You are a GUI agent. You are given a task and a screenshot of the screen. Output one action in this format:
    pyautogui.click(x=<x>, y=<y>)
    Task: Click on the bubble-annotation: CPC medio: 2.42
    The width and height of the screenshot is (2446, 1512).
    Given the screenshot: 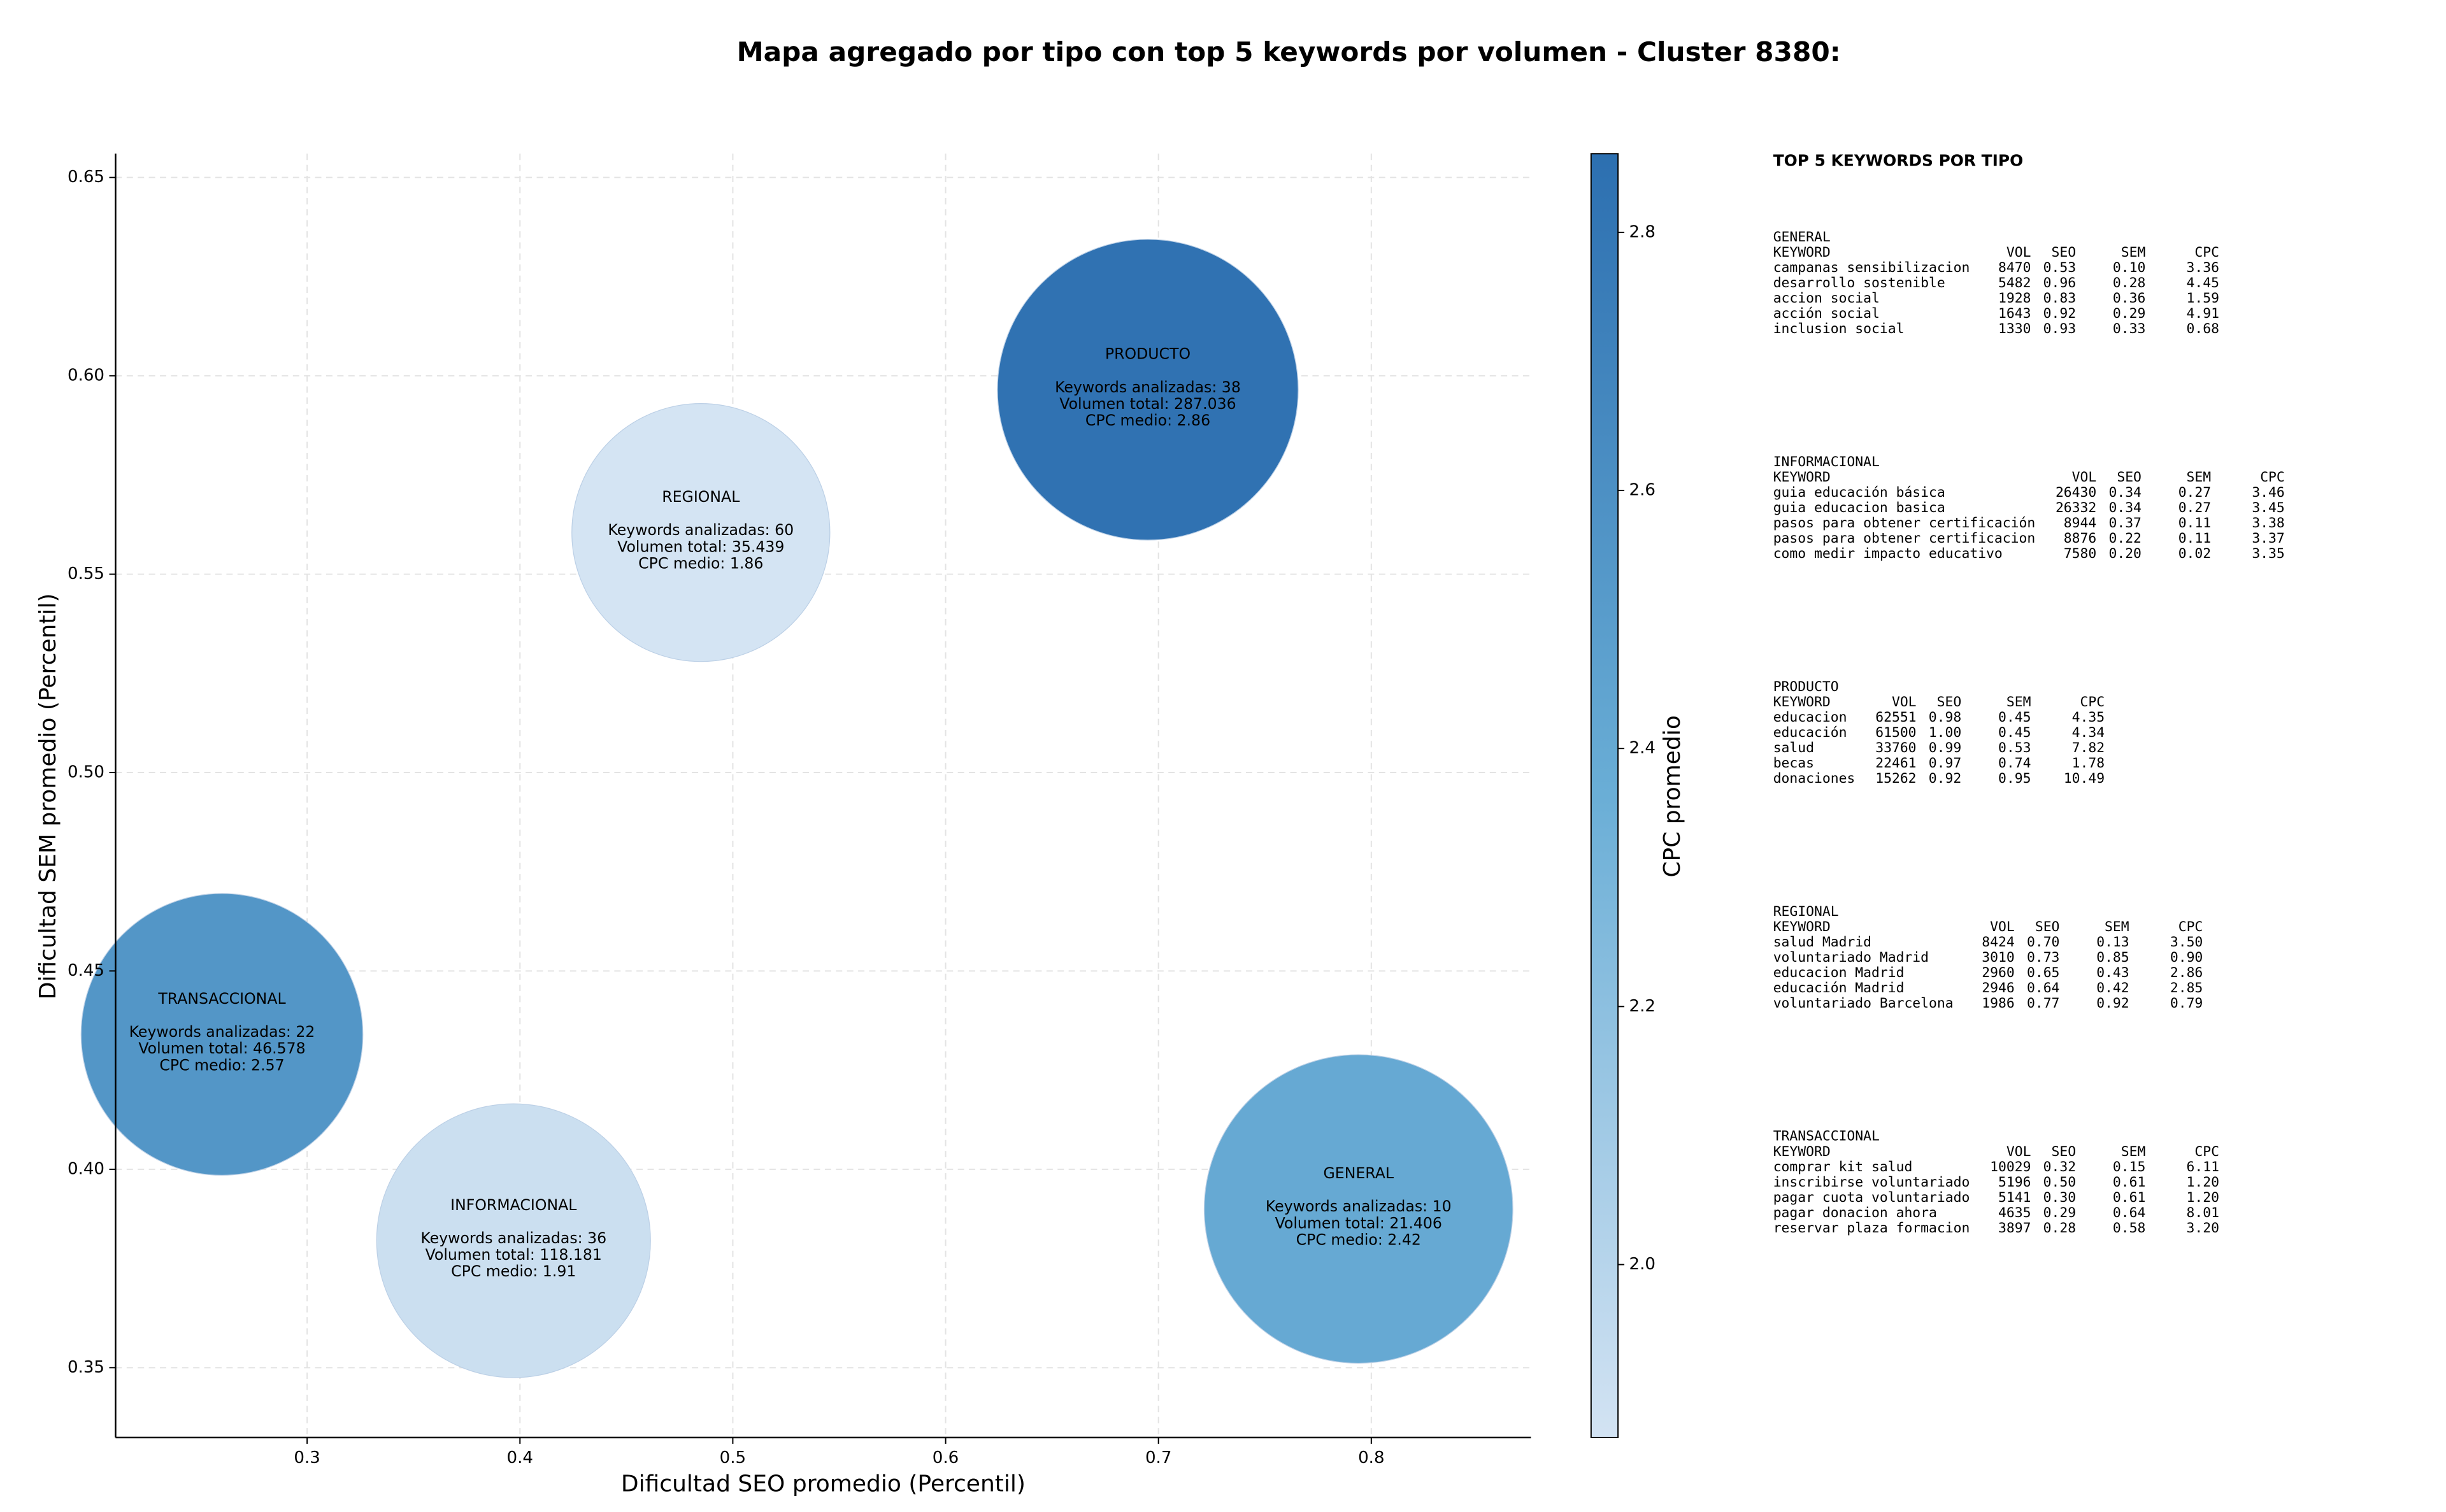 What is the action you would take?
    pyautogui.click(x=1359, y=1239)
    